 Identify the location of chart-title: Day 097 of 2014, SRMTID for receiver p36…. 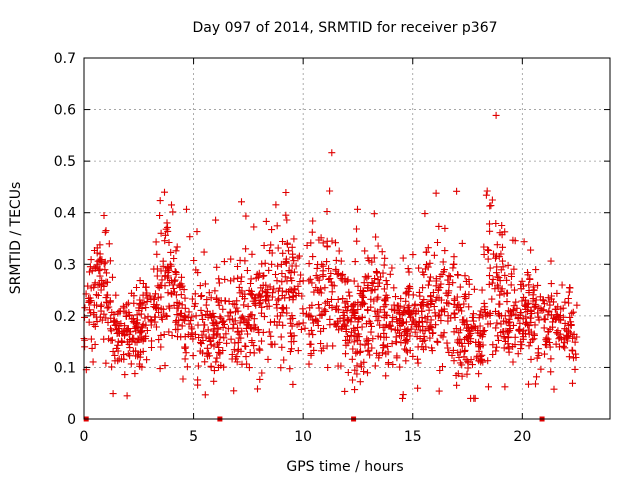
(344, 28).